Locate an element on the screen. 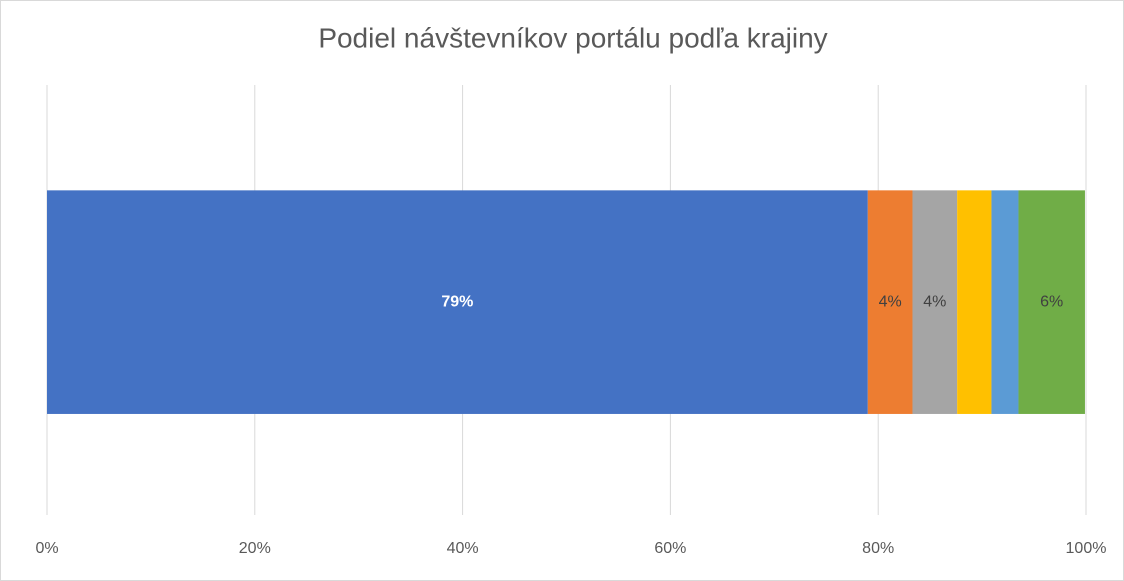  x-tick-label: 20% is located at coordinates (255, 548).